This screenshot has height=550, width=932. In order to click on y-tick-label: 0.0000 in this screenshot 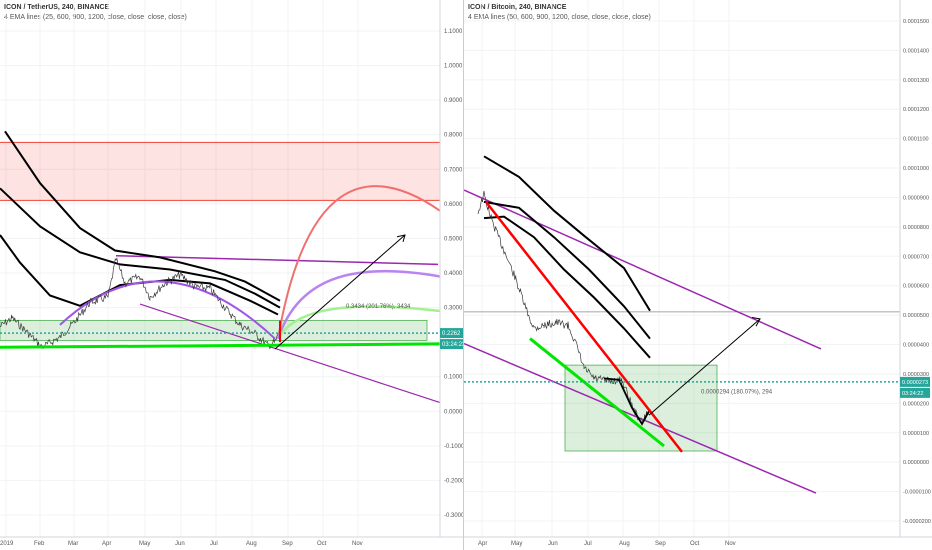, I will do `click(453, 412)`.